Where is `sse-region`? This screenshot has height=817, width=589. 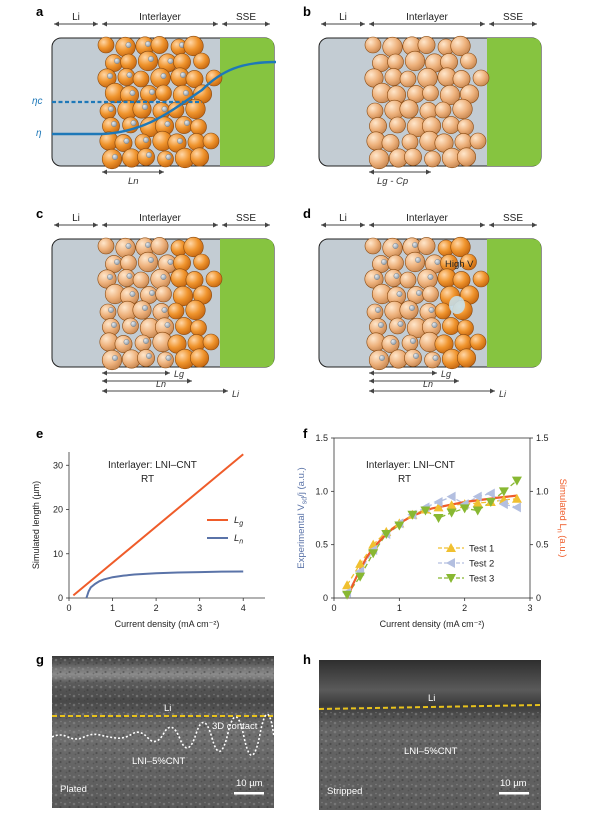 sse-region is located at coordinates (247, 303).